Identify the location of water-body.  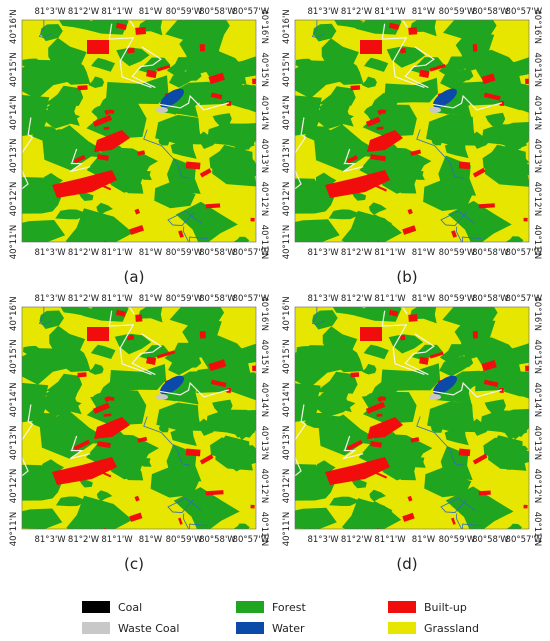
(172, 385).